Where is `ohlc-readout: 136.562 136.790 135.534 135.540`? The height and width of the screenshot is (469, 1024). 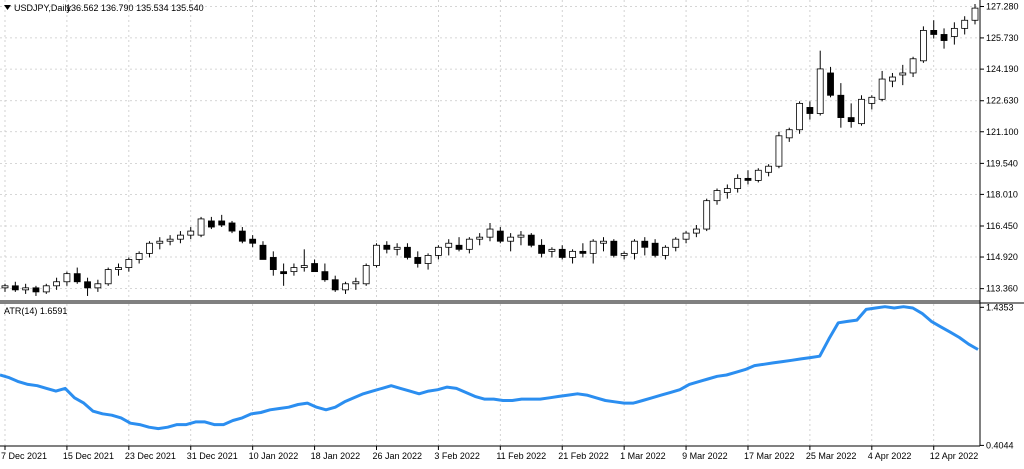
ohlc-readout: 136.562 136.790 135.534 135.540 is located at coordinates (135, 8).